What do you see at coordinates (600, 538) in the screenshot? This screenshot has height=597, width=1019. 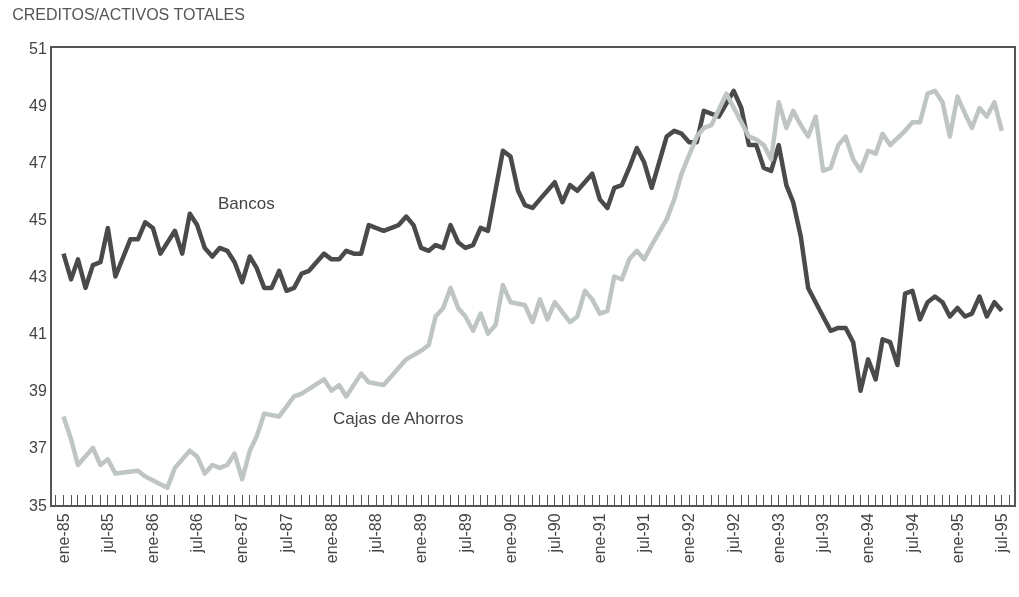 I see `x-tick-label: ene-91` at bounding box center [600, 538].